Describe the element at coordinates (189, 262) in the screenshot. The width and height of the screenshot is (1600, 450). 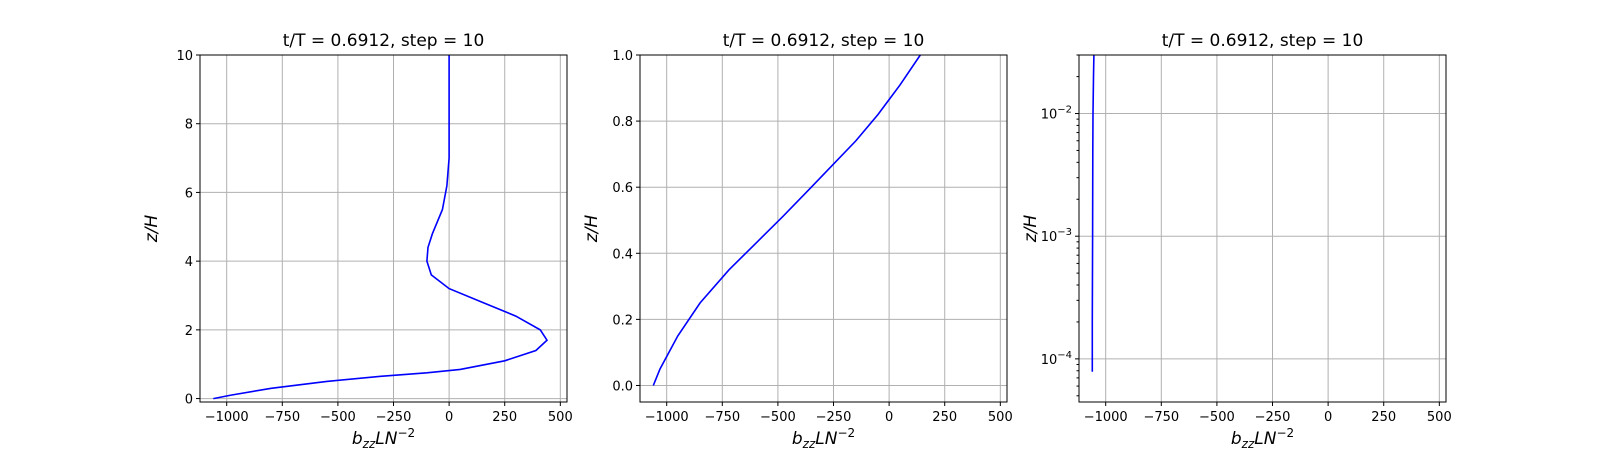
I see `y-tick-label: 4` at that location.